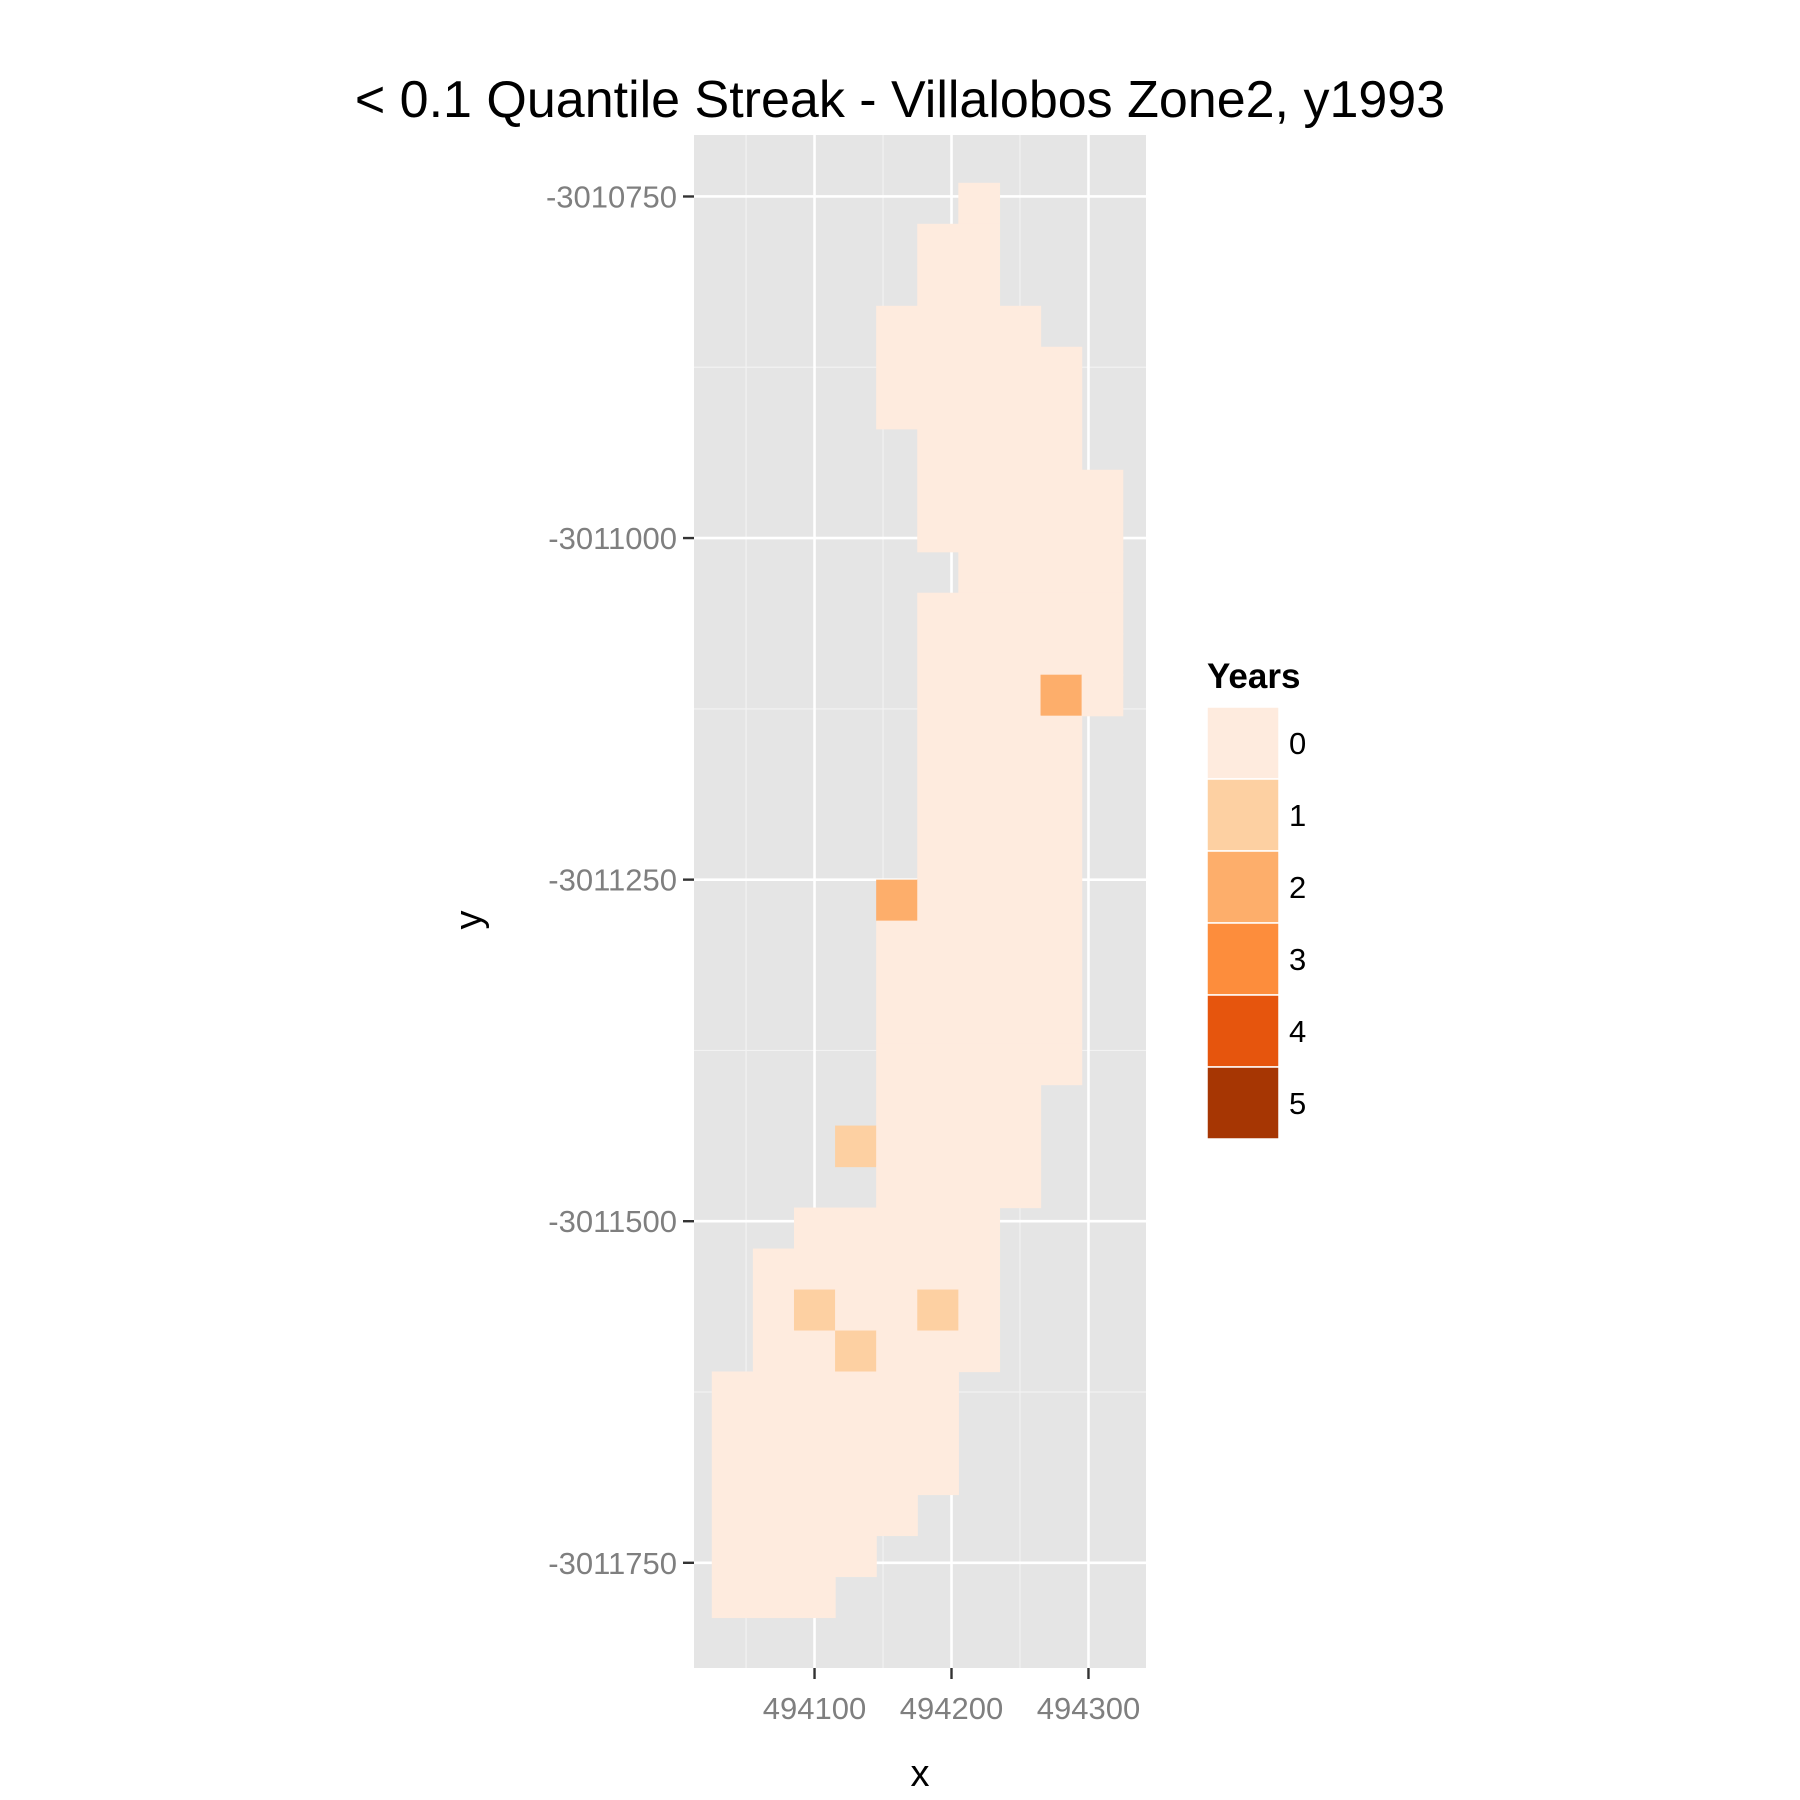  What do you see at coordinates (1297, 1031) in the screenshot?
I see `legend-label-4: 4` at bounding box center [1297, 1031].